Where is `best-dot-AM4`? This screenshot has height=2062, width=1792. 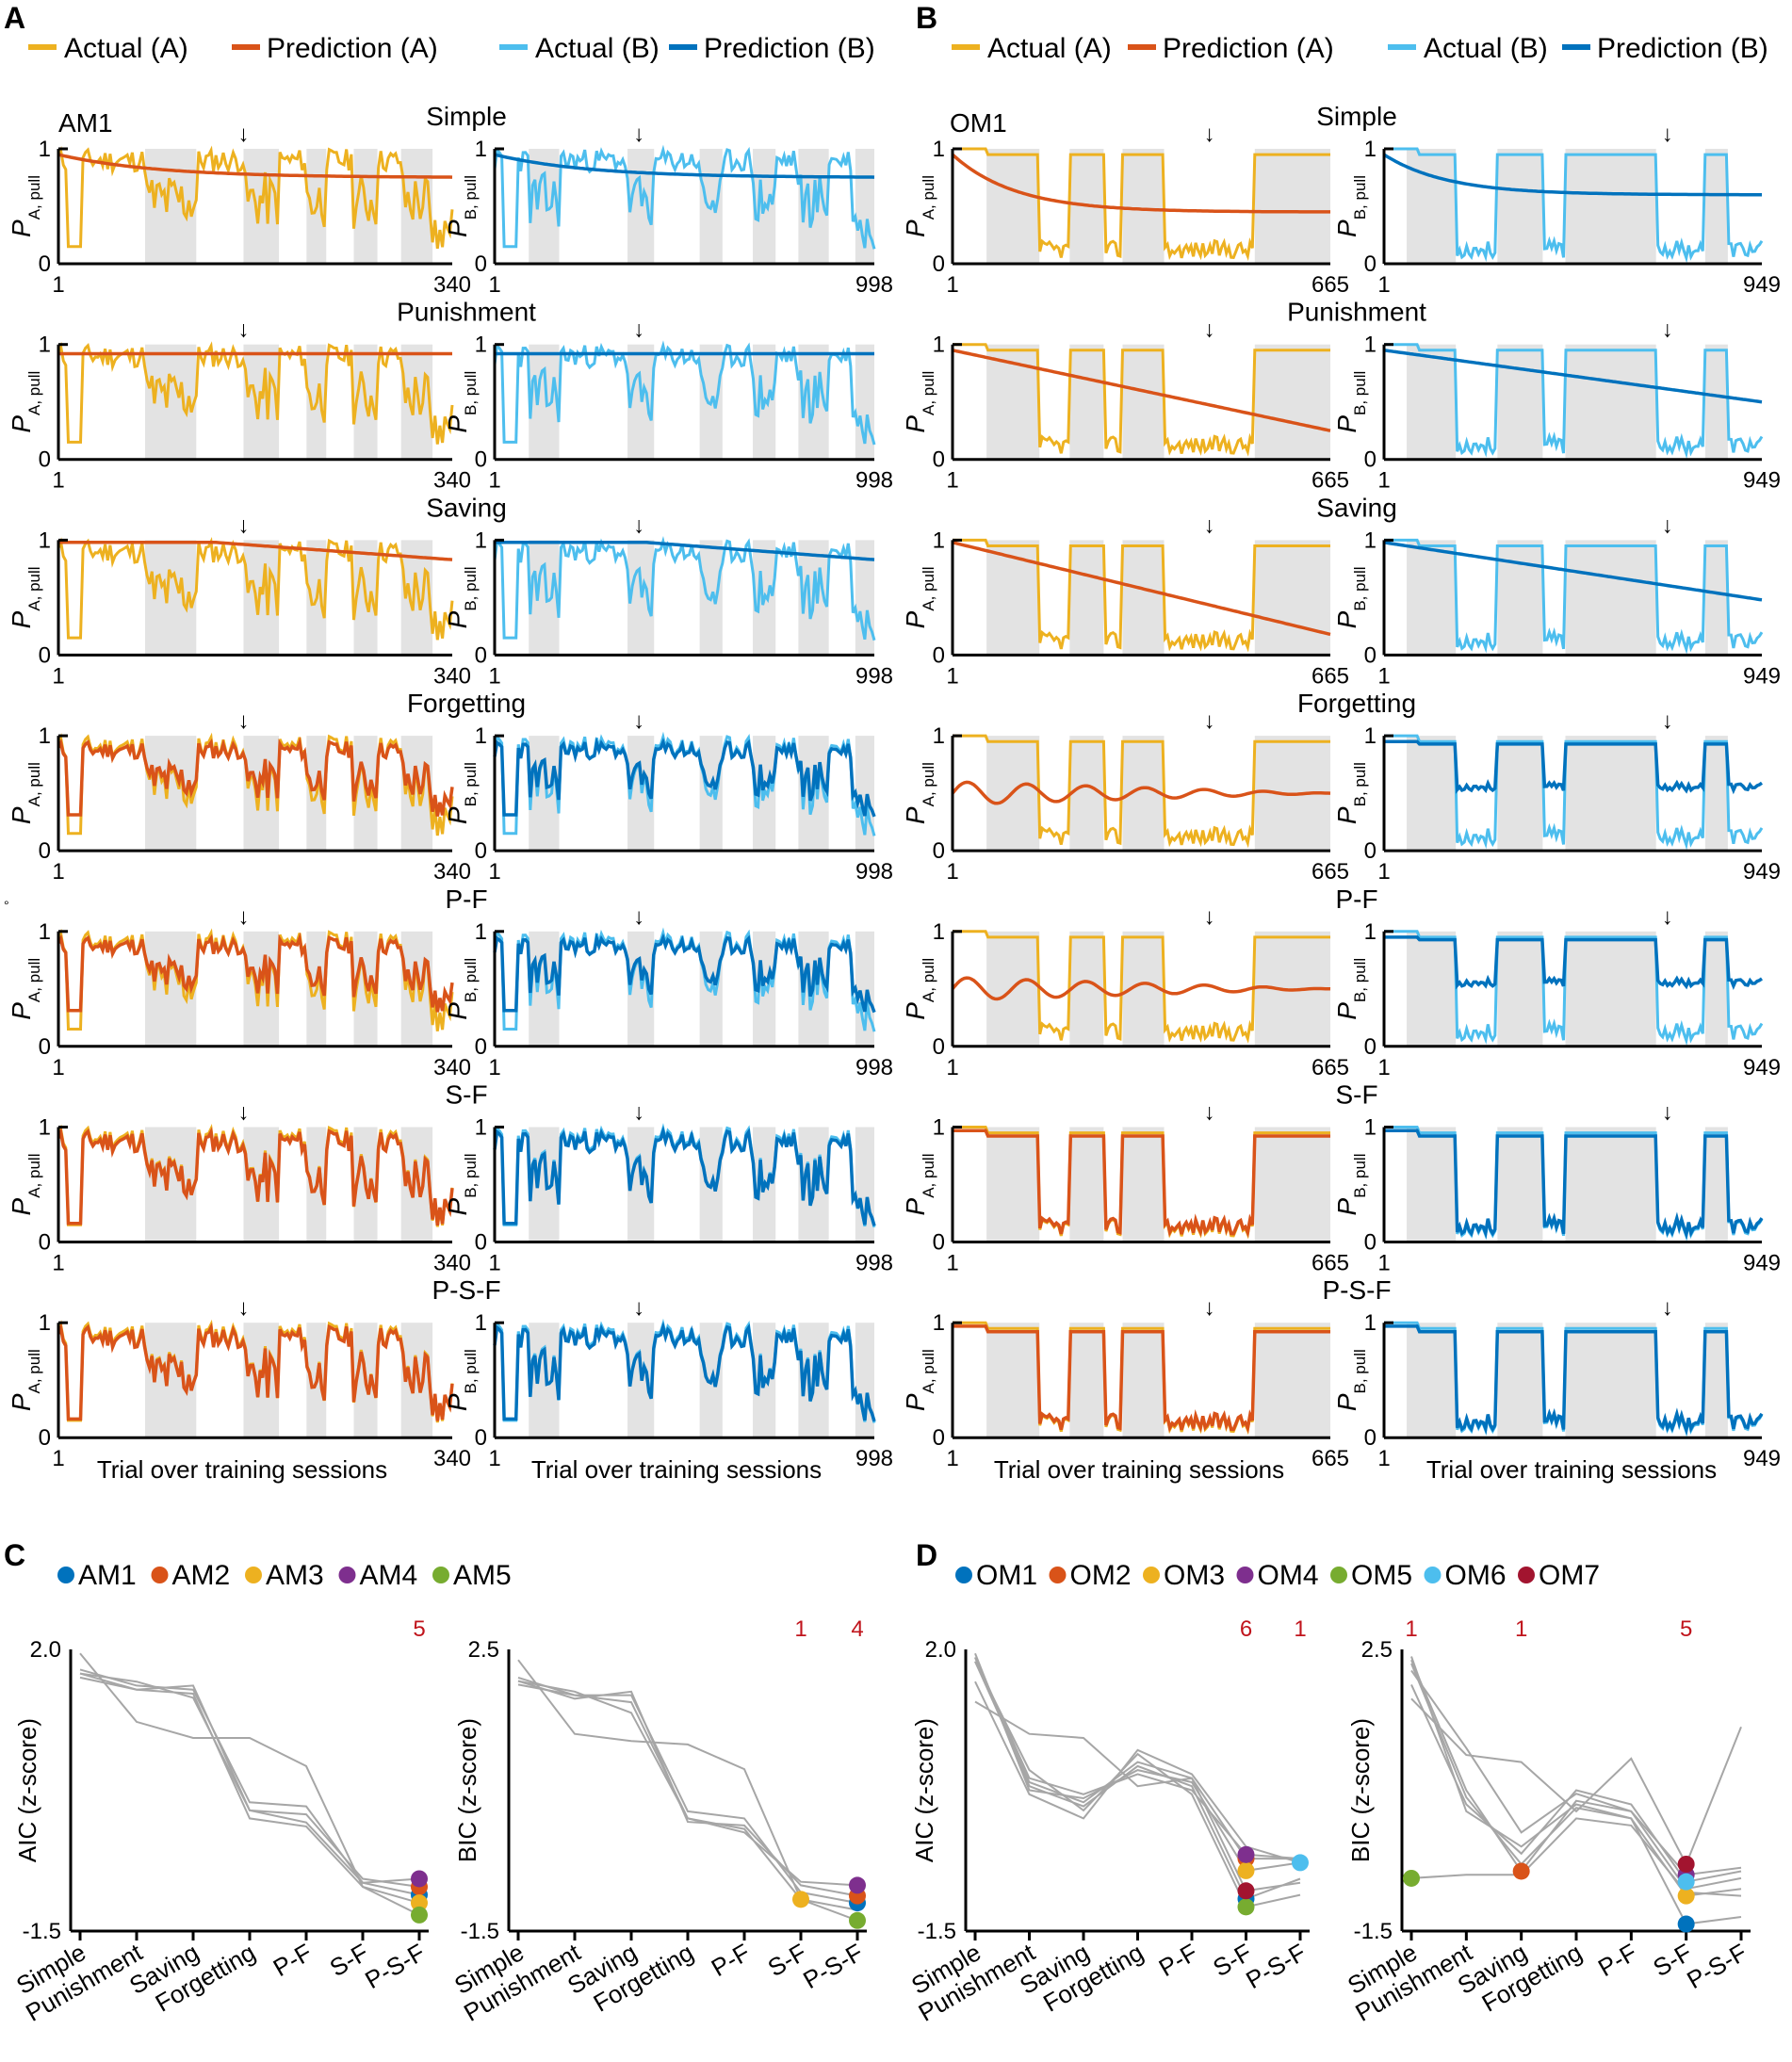 best-dot-AM4 is located at coordinates (419, 1879).